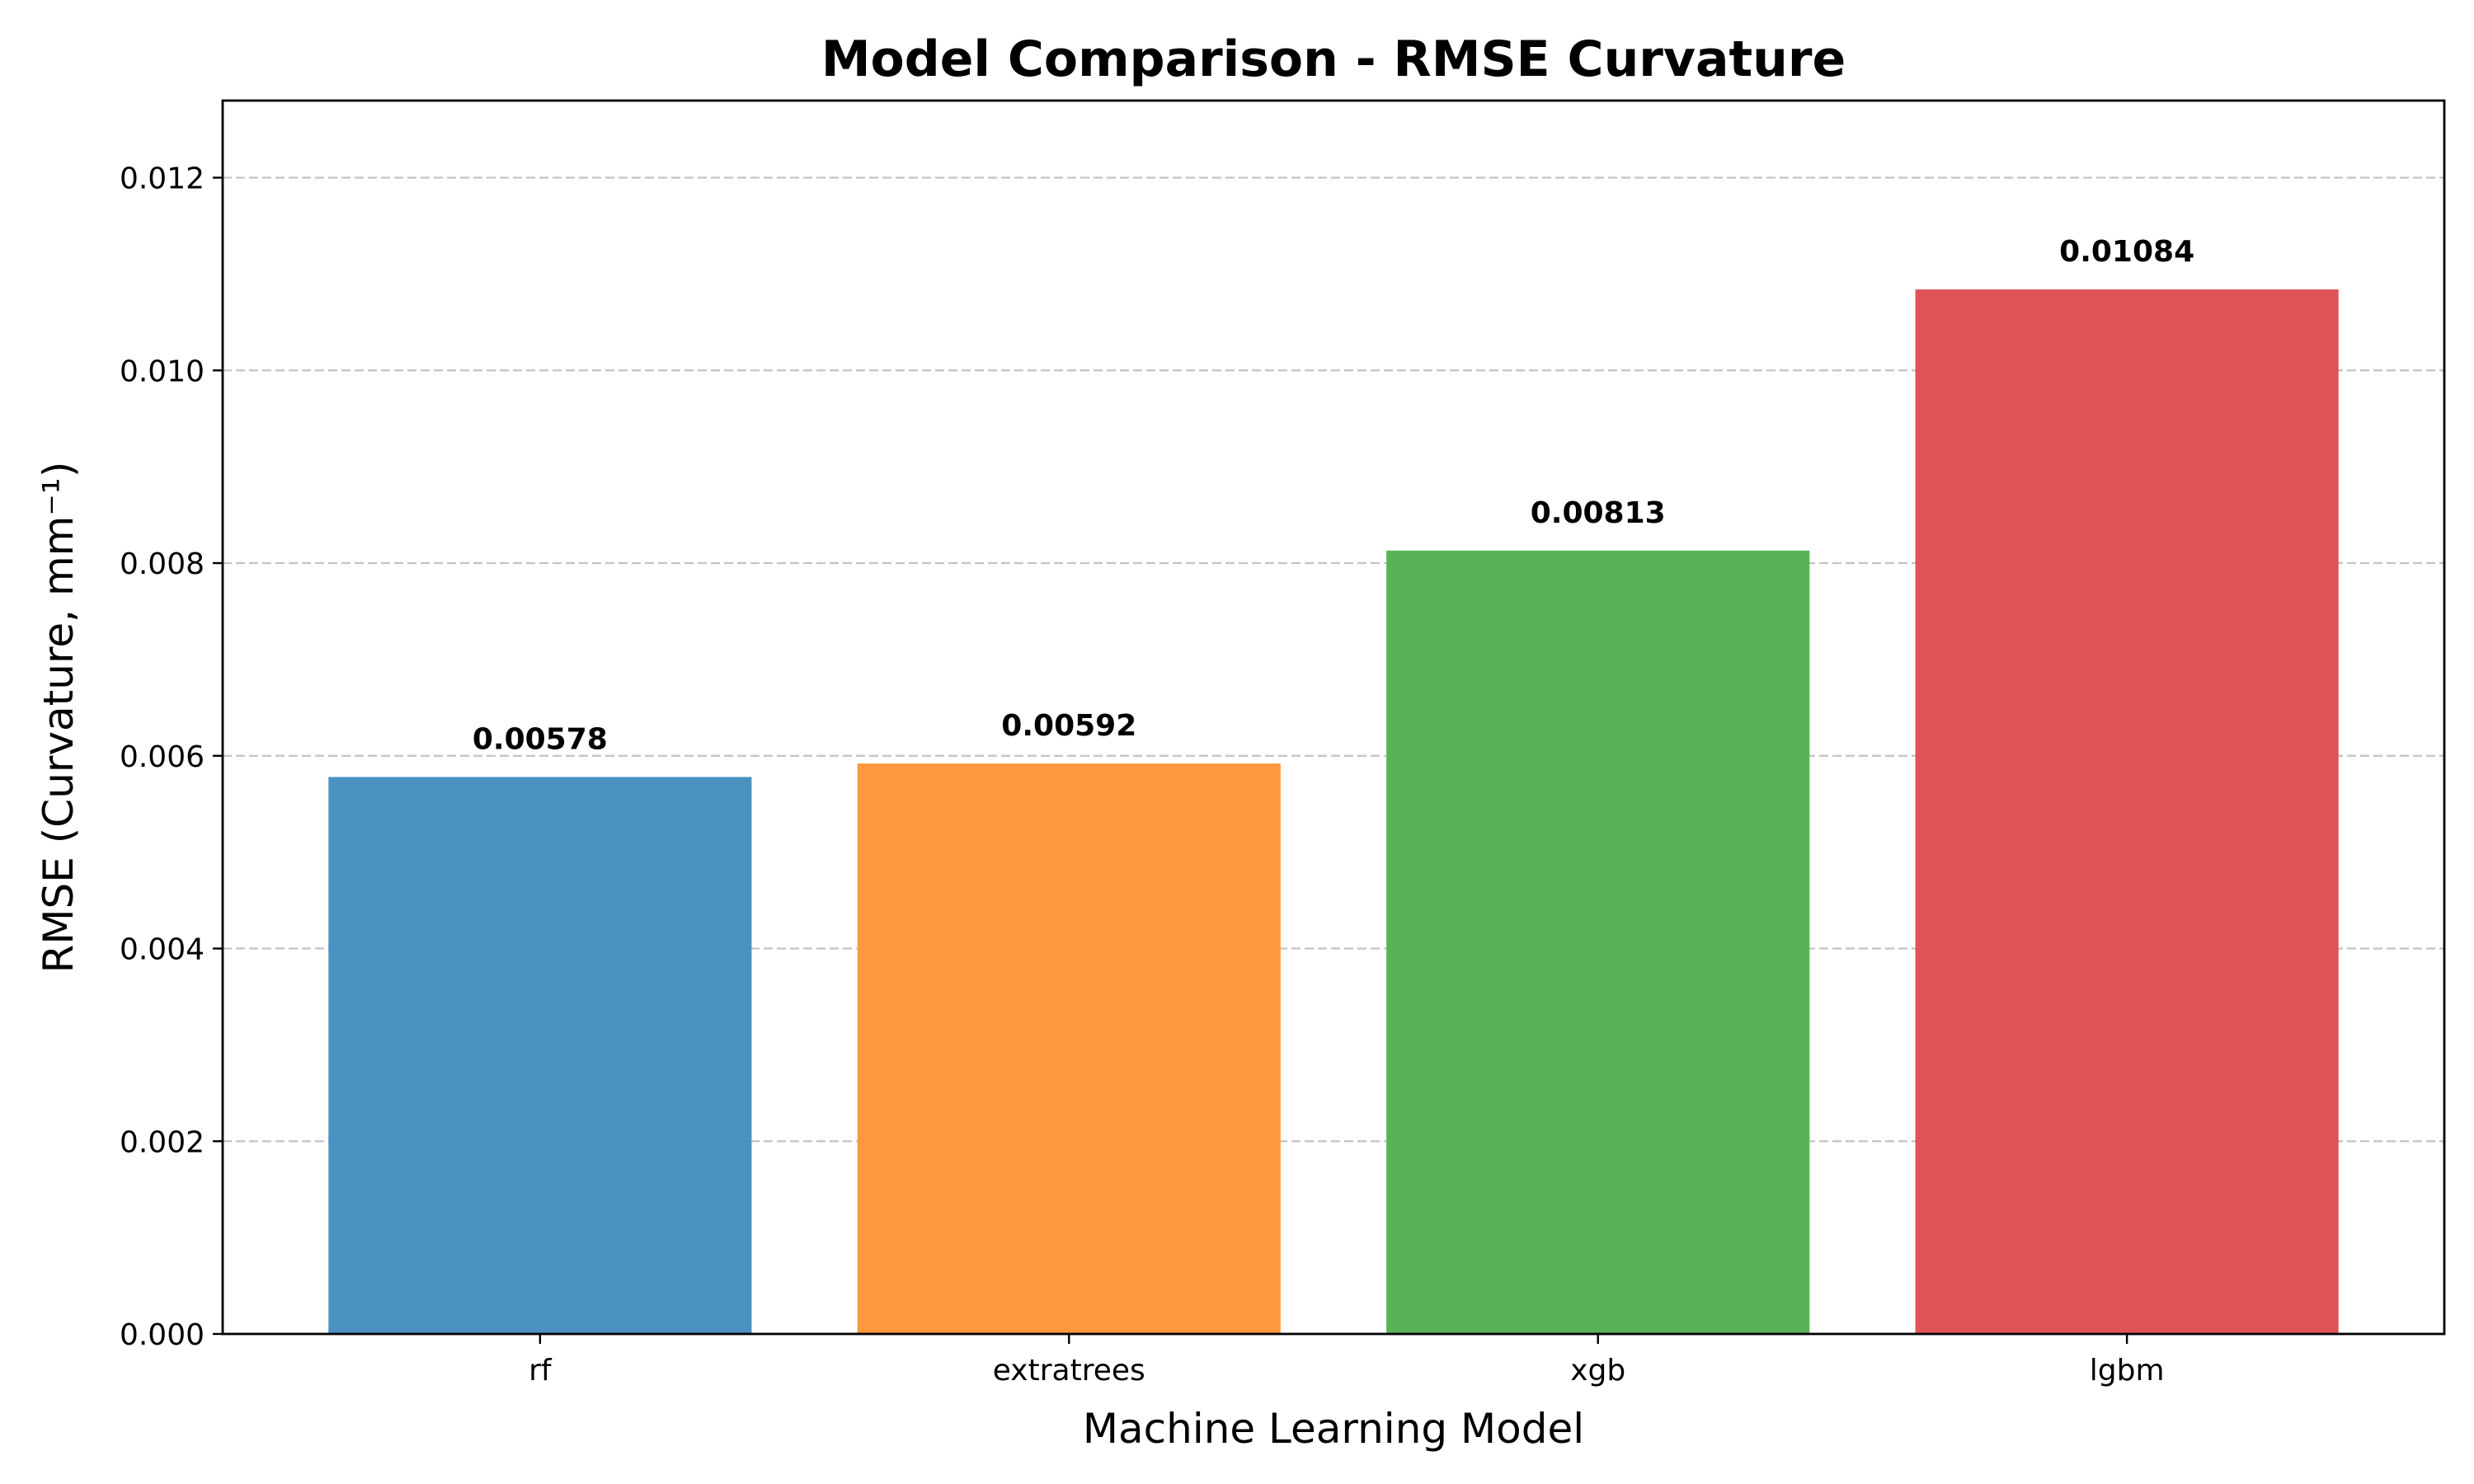 The image size is (2474, 1484). What do you see at coordinates (1069, 1371) in the screenshot?
I see `x-tick-label-extratrees: extratrees` at bounding box center [1069, 1371].